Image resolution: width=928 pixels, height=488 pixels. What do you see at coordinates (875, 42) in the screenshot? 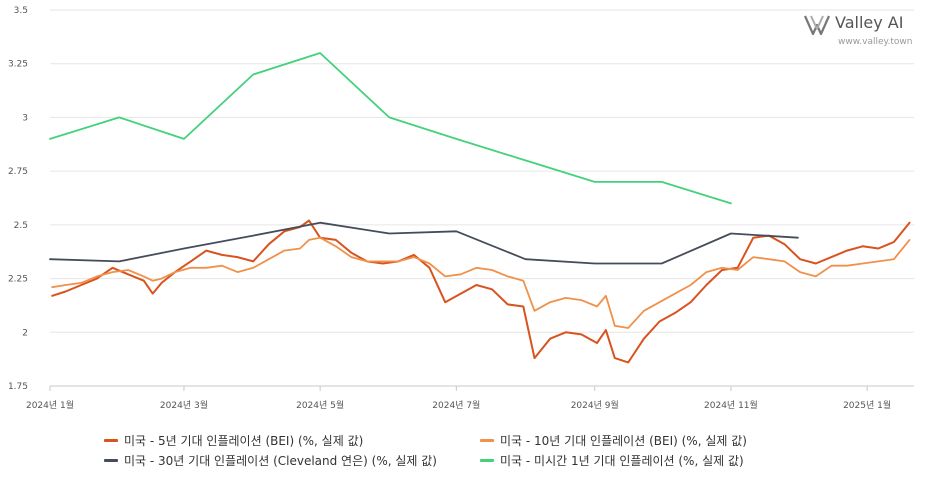
I see `brand-url: www.valley.town` at bounding box center [875, 42].